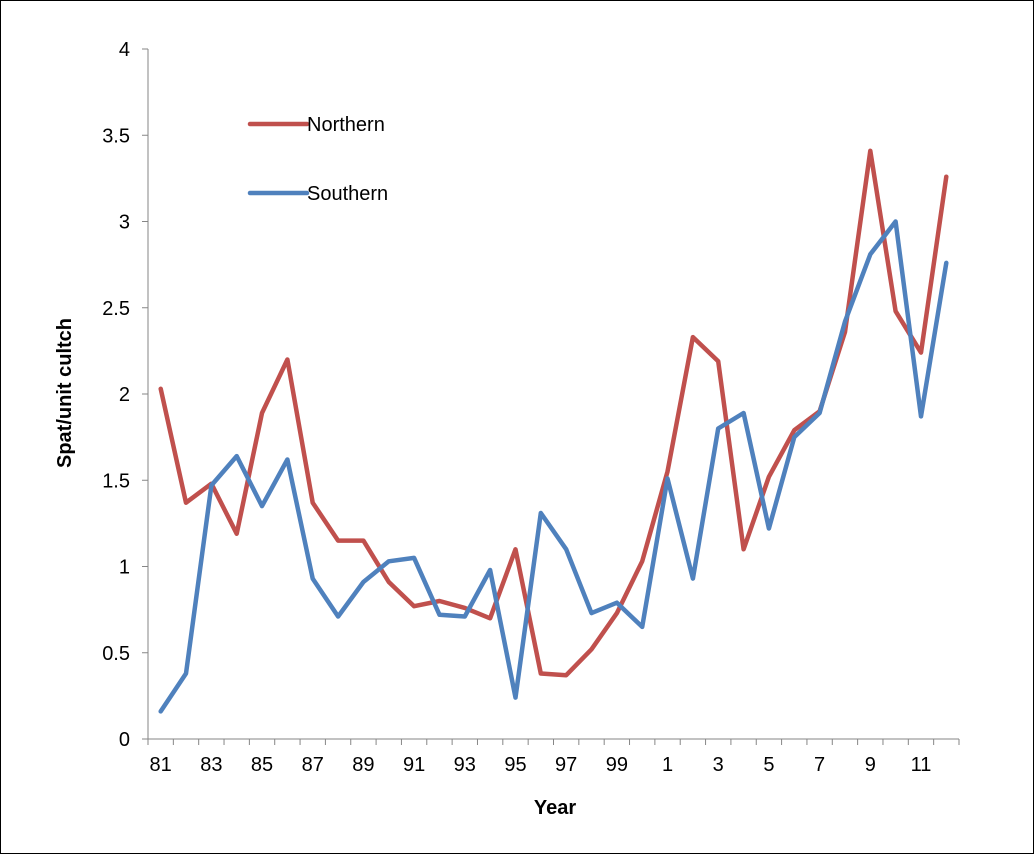  What do you see at coordinates (161, 765) in the screenshot?
I see `x-tick-label: 81` at bounding box center [161, 765].